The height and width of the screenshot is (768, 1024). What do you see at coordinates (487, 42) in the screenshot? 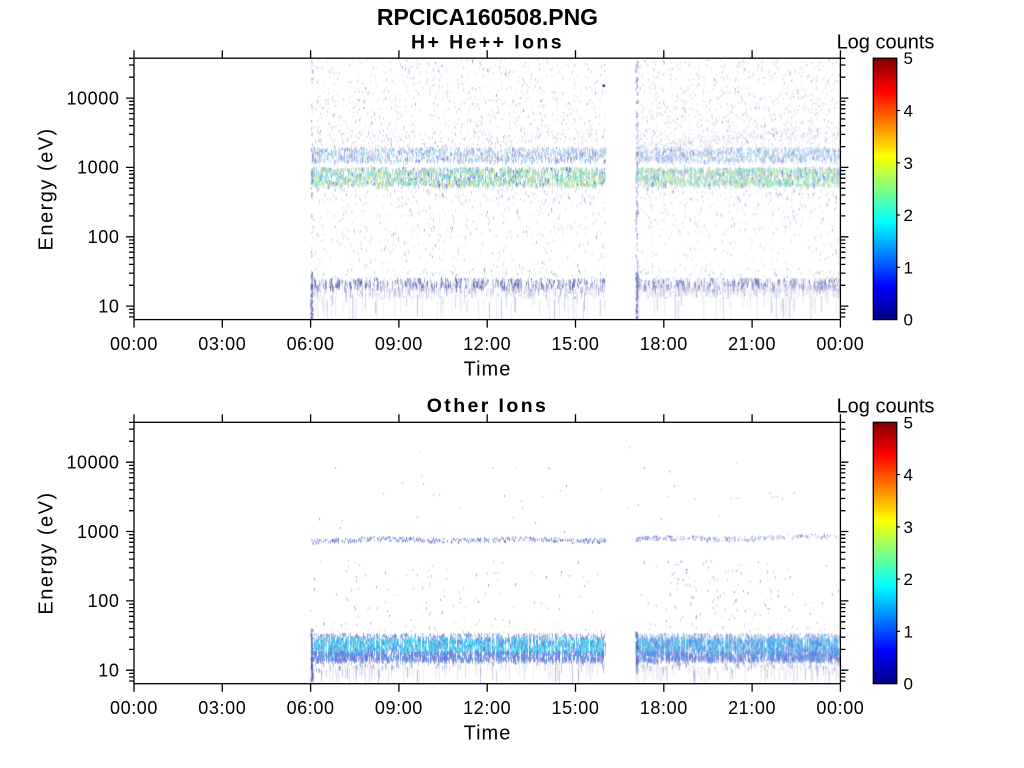
I see `svg-text: H+ He++ Ions` at bounding box center [487, 42].